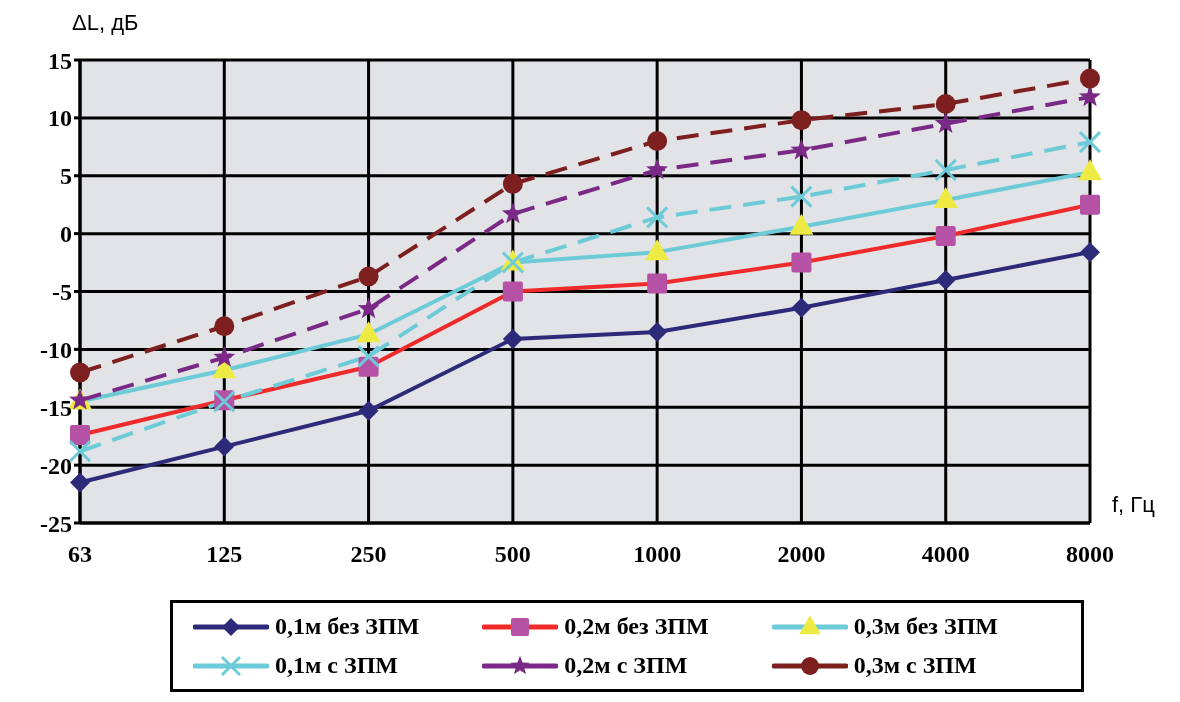 This screenshot has height=702, width=1180. I want to click on y-tick-label: -10, so click(56, 349).